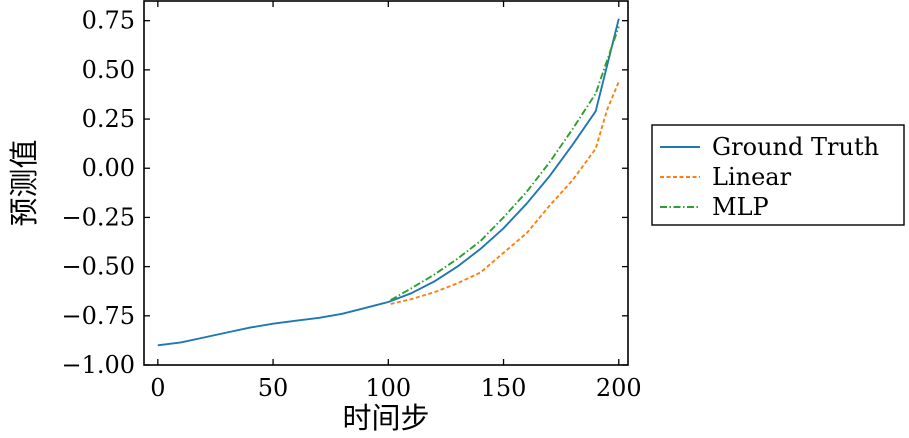 Image resolution: width=909 pixels, height=438 pixels. What do you see at coordinates (108, 21) in the screenshot?
I see `y-tick-label: 0.75` at bounding box center [108, 21].